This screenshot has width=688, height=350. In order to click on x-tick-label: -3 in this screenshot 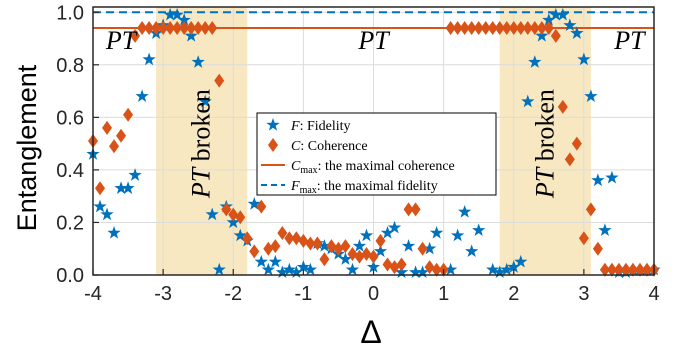, I will do `click(163, 294)`.